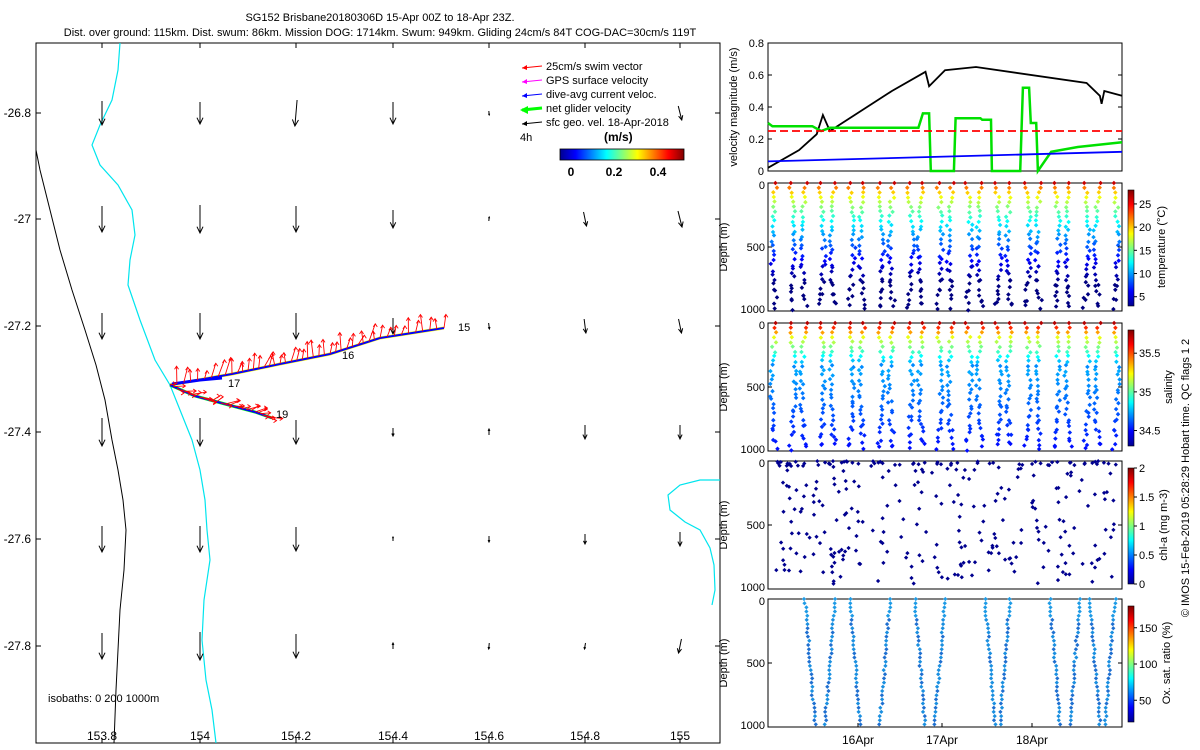 The width and height of the screenshot is (1200, 750). Describe the element at coordinates (607, 123) in the screenshot. I see `legend-sfc-label: sfc geo. vel. 18-Apr-2018` at that location.